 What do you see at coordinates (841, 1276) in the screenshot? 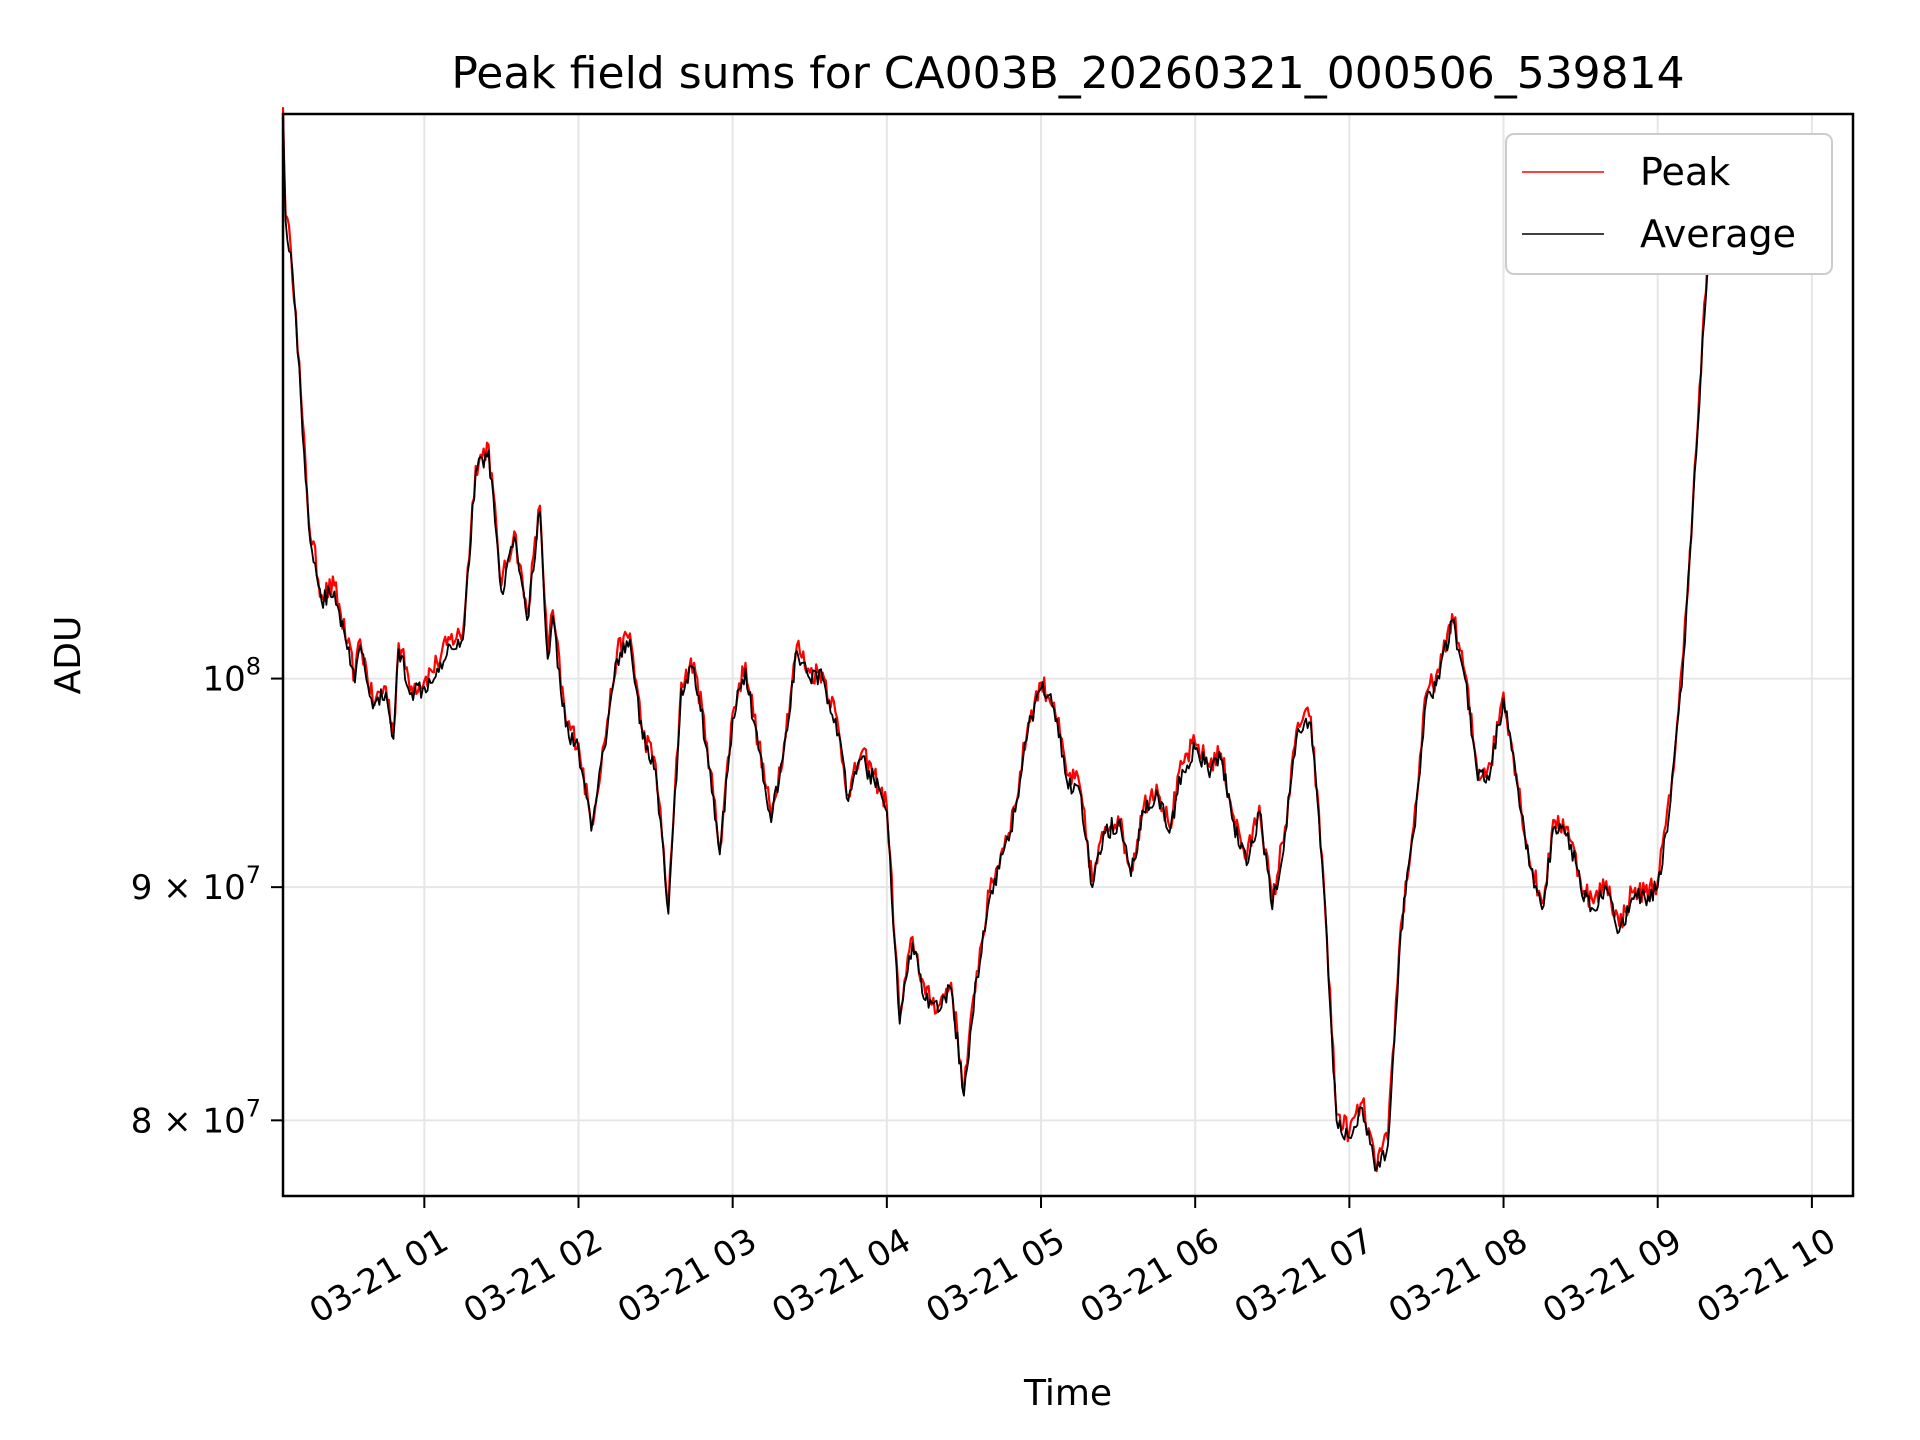
I see `x-tick-label: 03-21 04` at bounding box center [841, 1276].